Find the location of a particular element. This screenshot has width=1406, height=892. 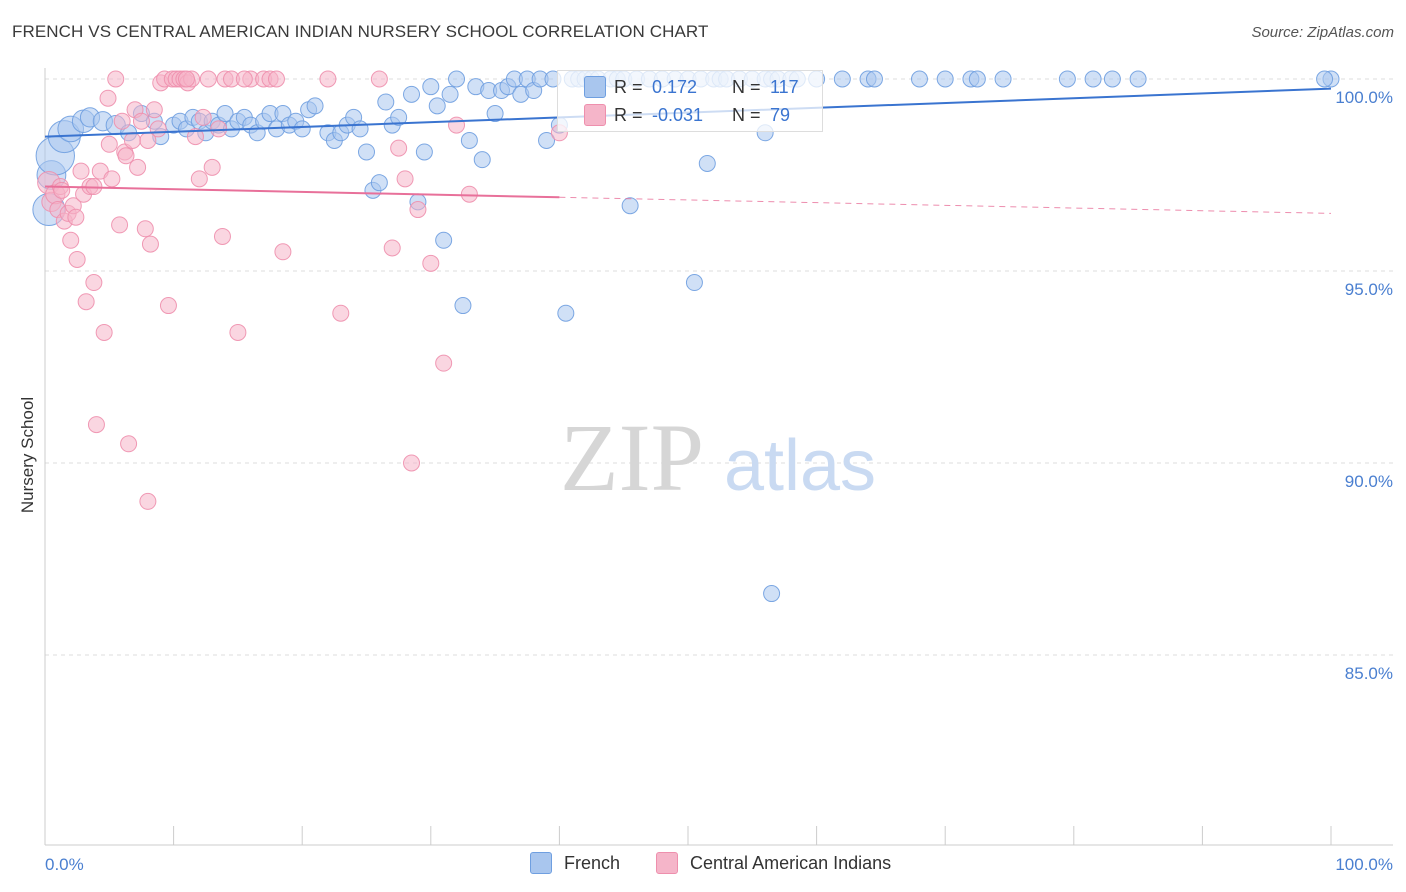

legend: French Central American Indians is located at coordinates (710, 863).